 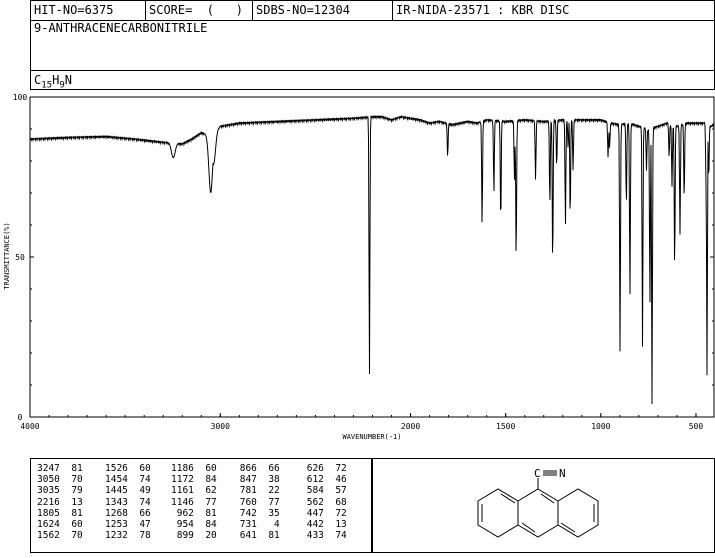 I want to click on peak-row: 954 84, so click(x=194, y=524).